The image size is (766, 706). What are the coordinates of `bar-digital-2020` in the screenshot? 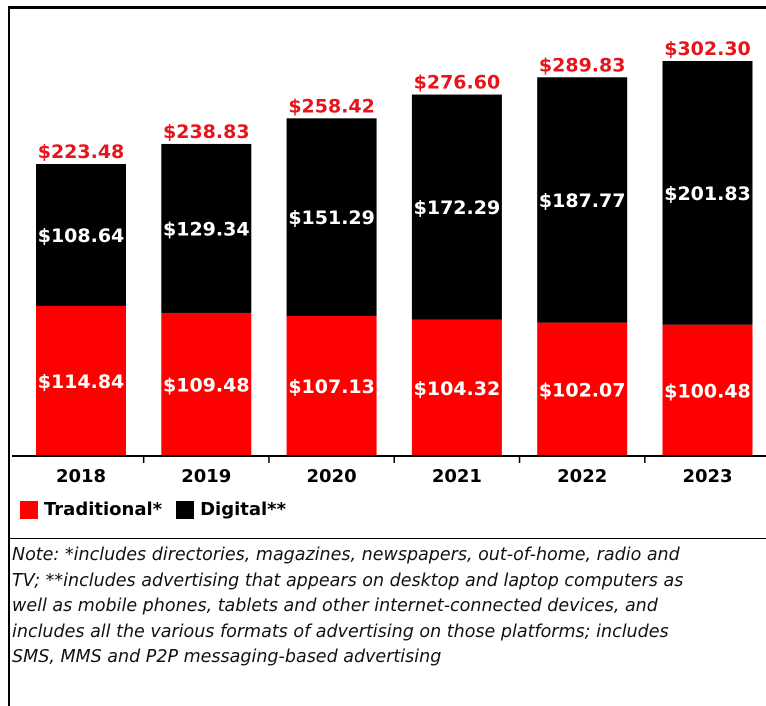 It's located at (331, 217).